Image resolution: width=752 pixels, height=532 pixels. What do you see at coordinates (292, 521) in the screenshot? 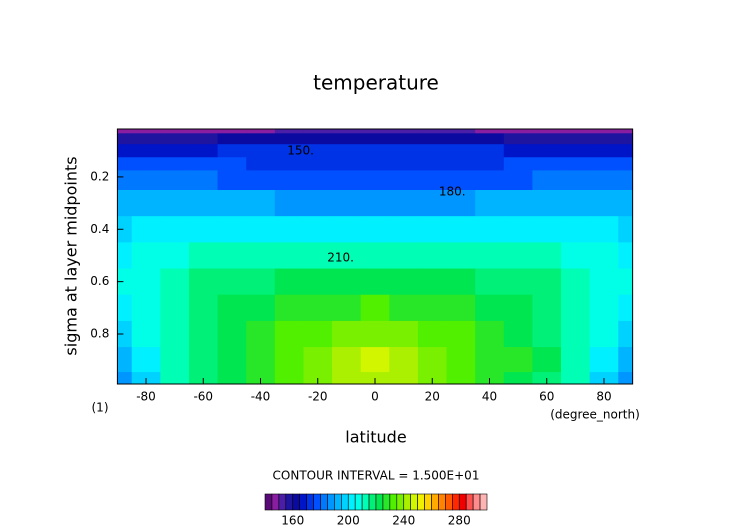
I see `colorbar-tick-label: 160` at bounding box center [292, 521].